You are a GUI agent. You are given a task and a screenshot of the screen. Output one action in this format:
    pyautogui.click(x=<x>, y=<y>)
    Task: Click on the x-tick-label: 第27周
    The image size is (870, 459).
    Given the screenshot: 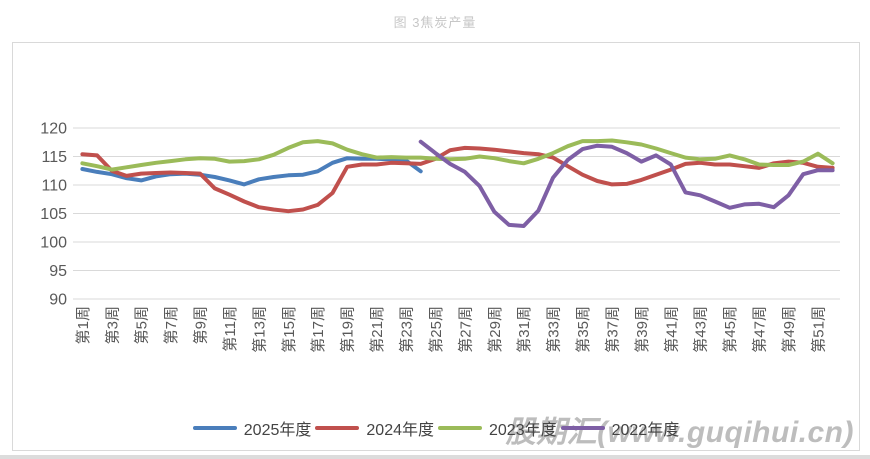 What is the action you would take?
    pyautogui.click(x=465, y=329)
    